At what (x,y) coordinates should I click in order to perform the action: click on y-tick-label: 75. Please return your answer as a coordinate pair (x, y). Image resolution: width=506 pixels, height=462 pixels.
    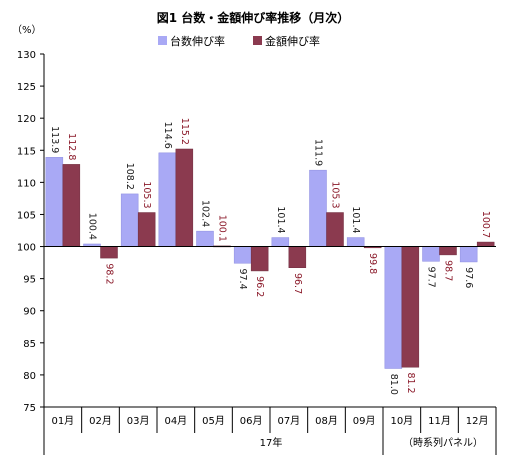
    Looking at the image, I should click on (29, 408).